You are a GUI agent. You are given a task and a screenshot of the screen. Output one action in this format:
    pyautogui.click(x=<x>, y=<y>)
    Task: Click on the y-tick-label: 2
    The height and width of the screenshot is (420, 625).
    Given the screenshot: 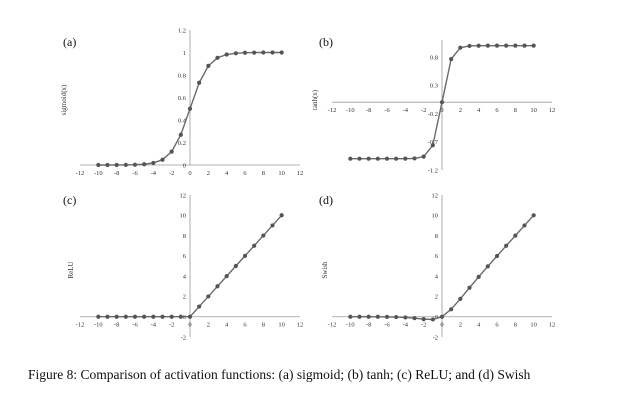 What is the action you would take?
    pyautogui.click(x=184, y=297)
    